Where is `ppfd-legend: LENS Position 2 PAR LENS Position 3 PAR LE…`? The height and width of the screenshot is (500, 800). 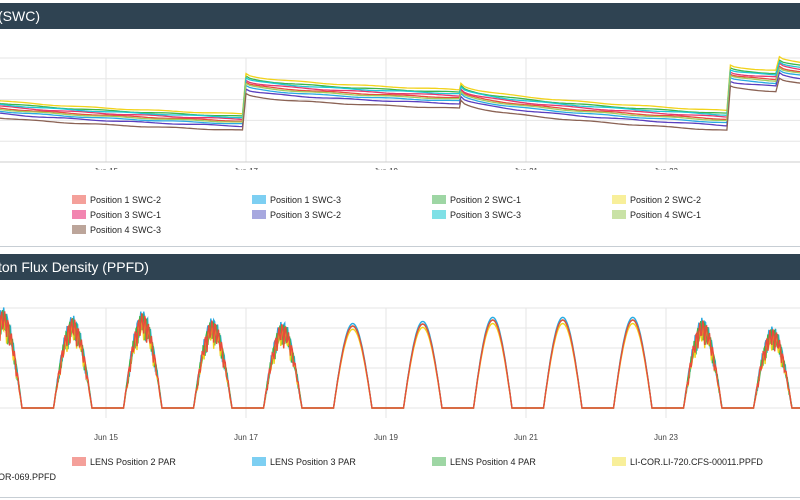 ppfd-legend: LENS Position 2 PAR LENS Position 3 PAR LE… is located at coordinates (400, 471).